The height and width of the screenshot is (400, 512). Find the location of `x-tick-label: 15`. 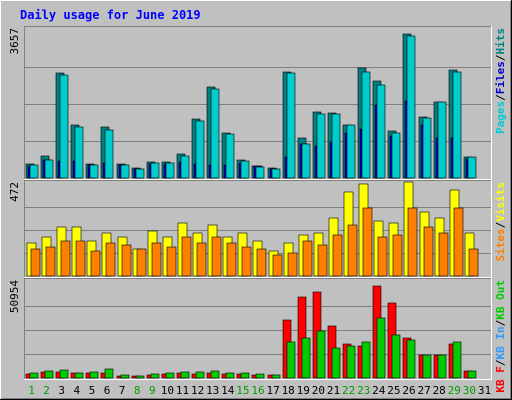

x-tick-label: 15 is located at coordinates (242, 390).